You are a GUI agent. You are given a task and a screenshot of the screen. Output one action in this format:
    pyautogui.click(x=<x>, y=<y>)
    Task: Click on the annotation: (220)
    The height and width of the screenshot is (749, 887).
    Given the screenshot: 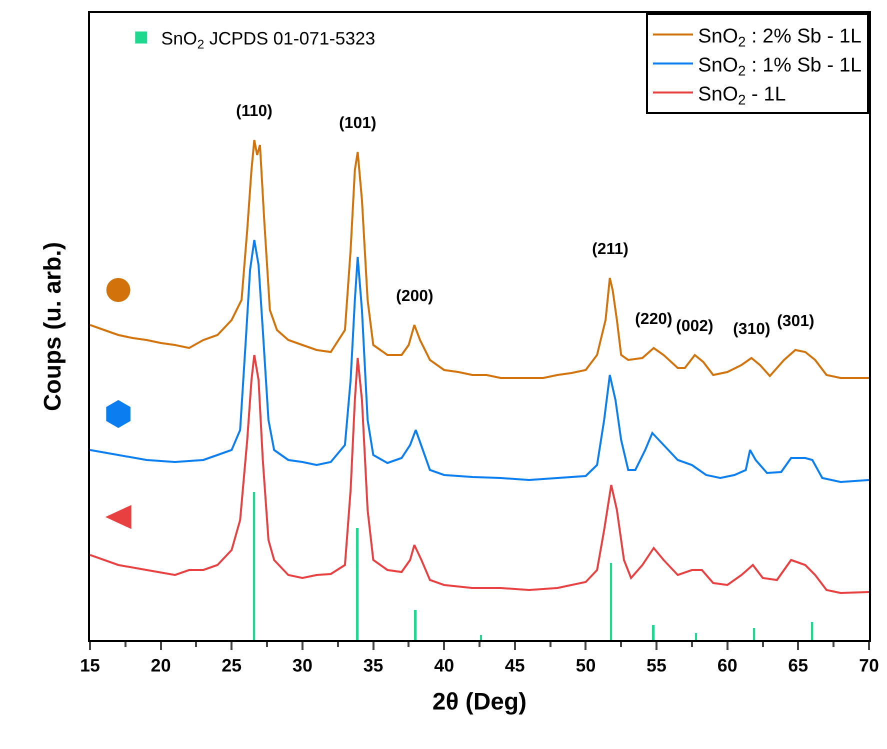 What is the action you would take?
    pyautogui.click(x=653, y=319)
    